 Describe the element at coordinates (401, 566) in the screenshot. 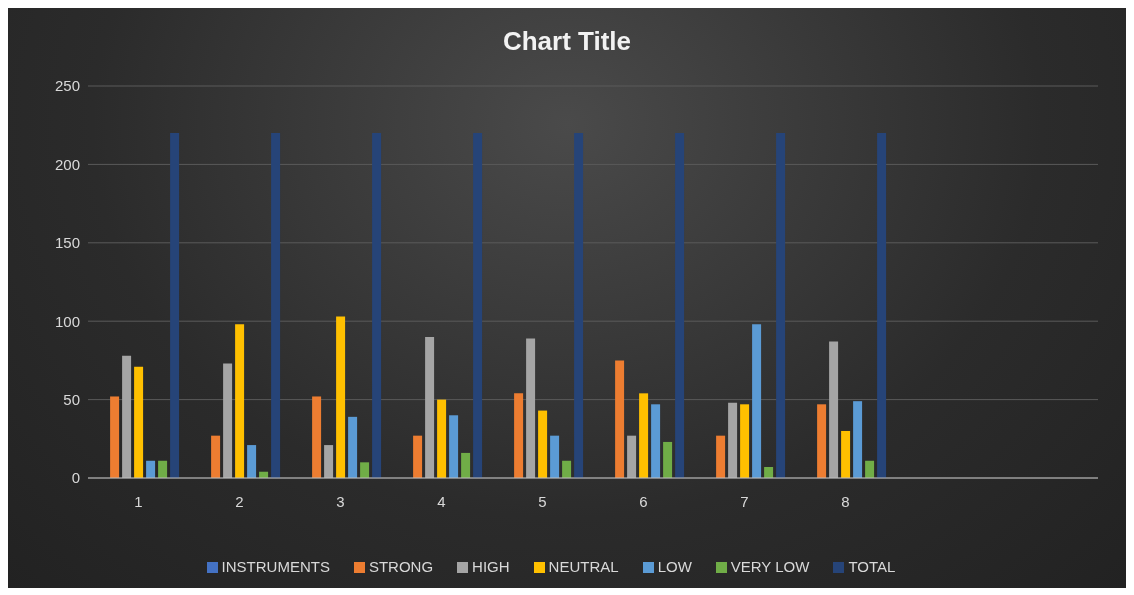

I see `legend-label: STRONG` at that location.